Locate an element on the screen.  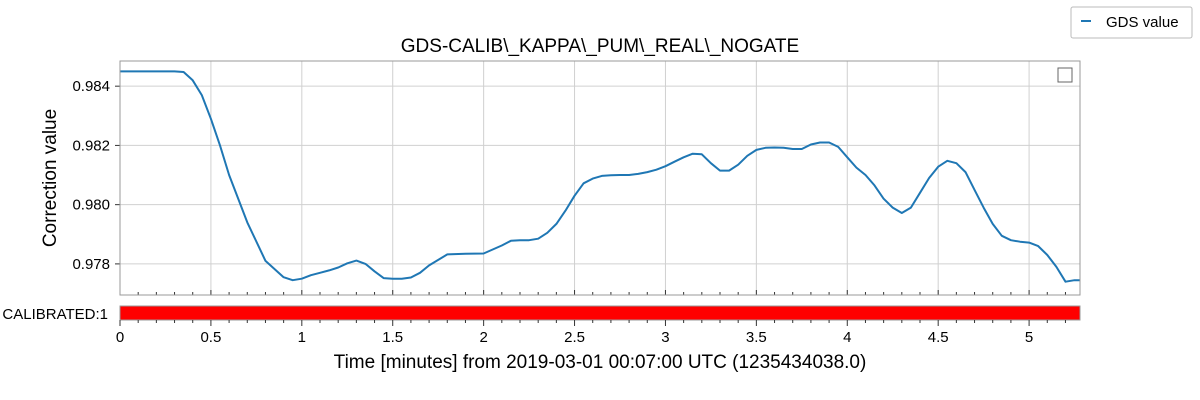
y-tick-label: 0.984 is located at coordinates (91, 86).